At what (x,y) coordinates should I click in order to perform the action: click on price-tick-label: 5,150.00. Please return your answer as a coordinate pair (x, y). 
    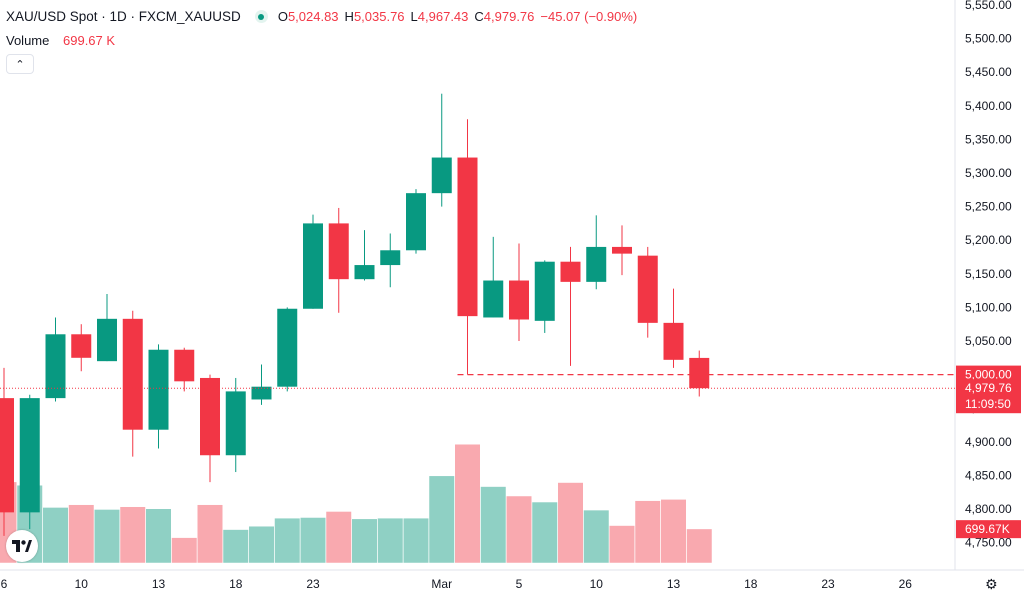
    Looking at the image, I should click on (988, 274).